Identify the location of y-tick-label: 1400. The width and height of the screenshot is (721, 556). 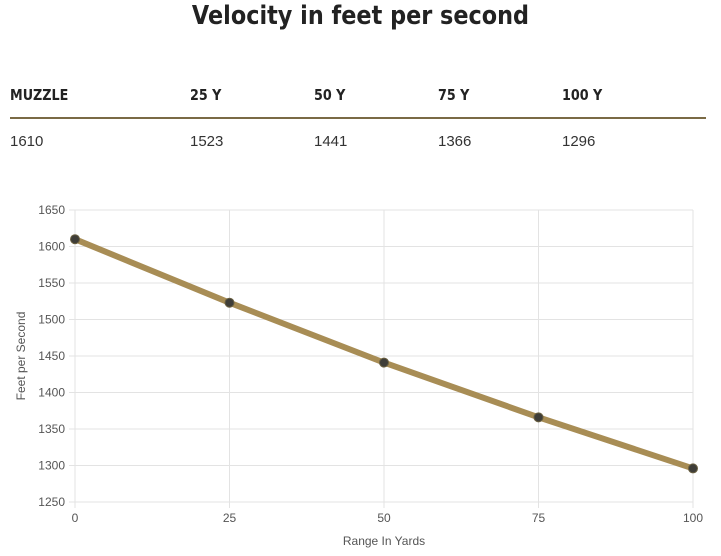
(51, 393).